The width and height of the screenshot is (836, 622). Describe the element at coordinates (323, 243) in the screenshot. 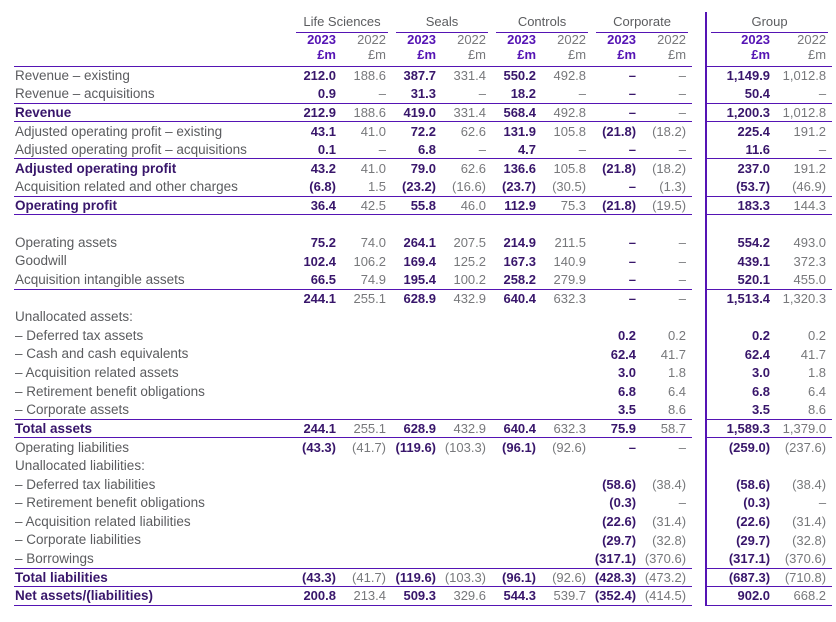

I see `cell-value: 75.2` at that location.